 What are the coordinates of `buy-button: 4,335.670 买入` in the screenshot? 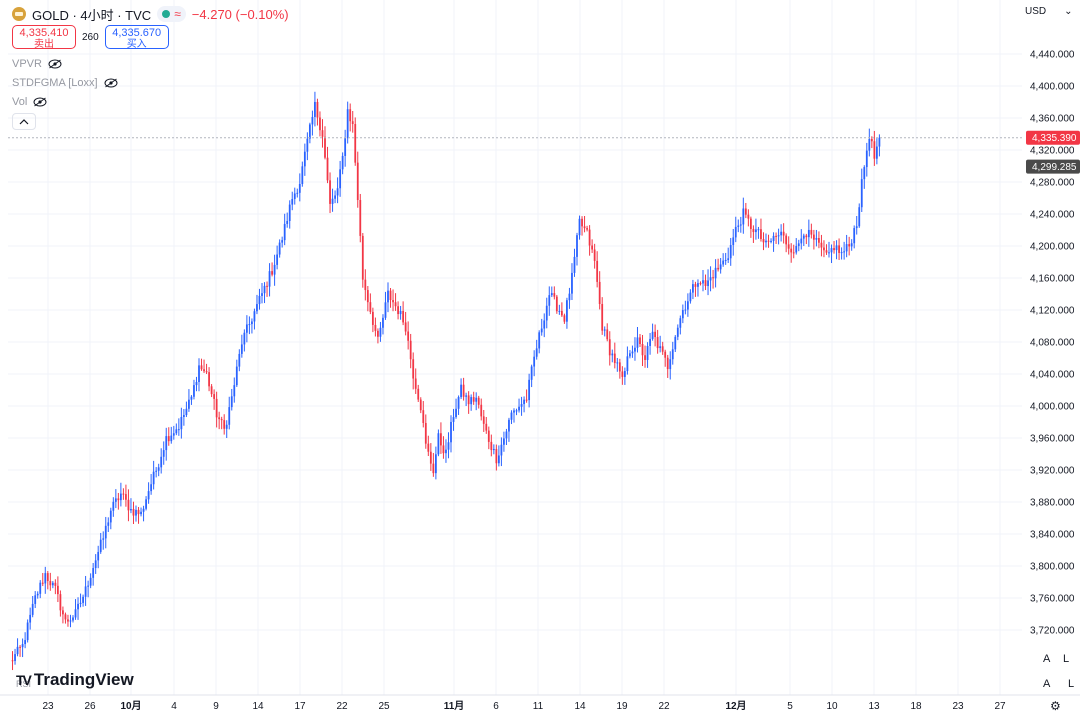 It's located at (136, 37).